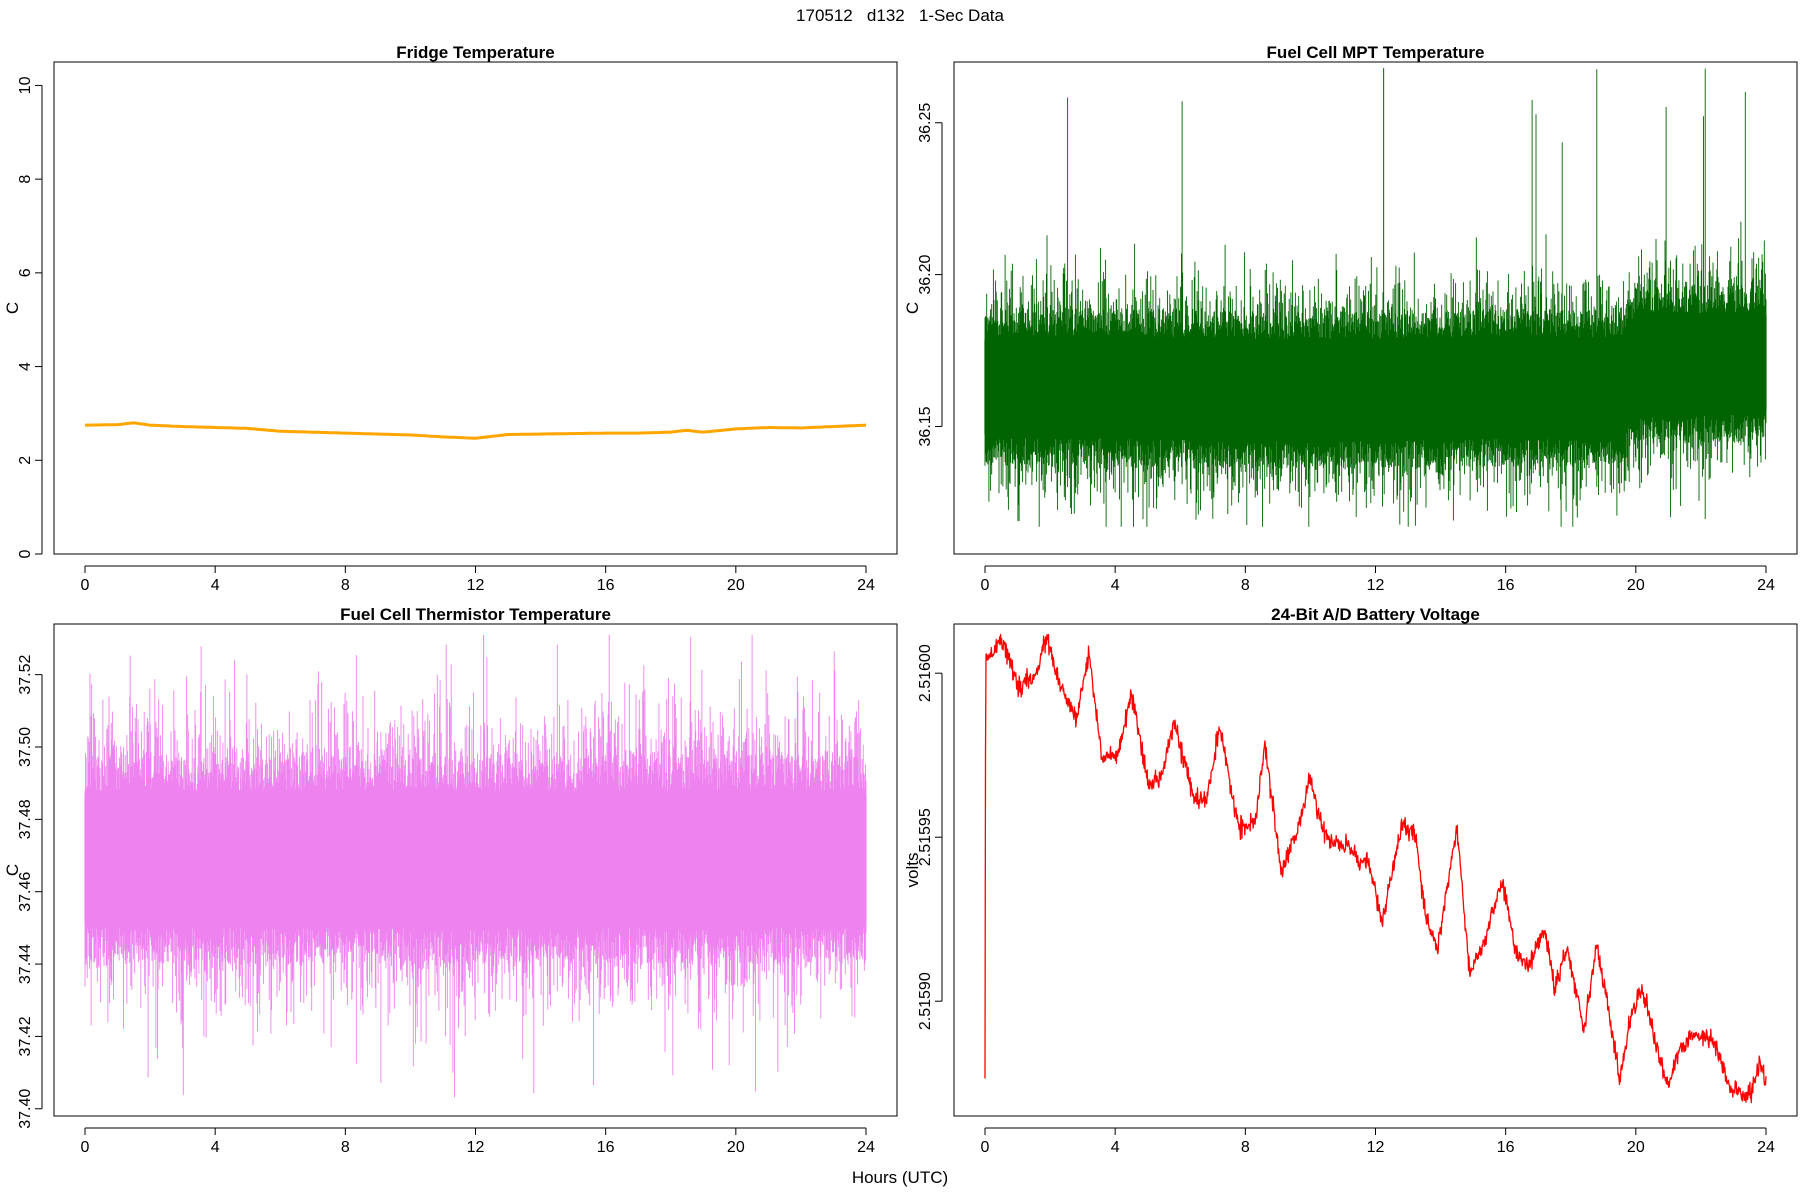 The image size is (1800, 1200). What do you see at coordinates (1506, 585) in the screenshot?
I see `fuel-cell-mpt-temperature-x-tick-label-16: 16` at bounding box center [1506, 585].